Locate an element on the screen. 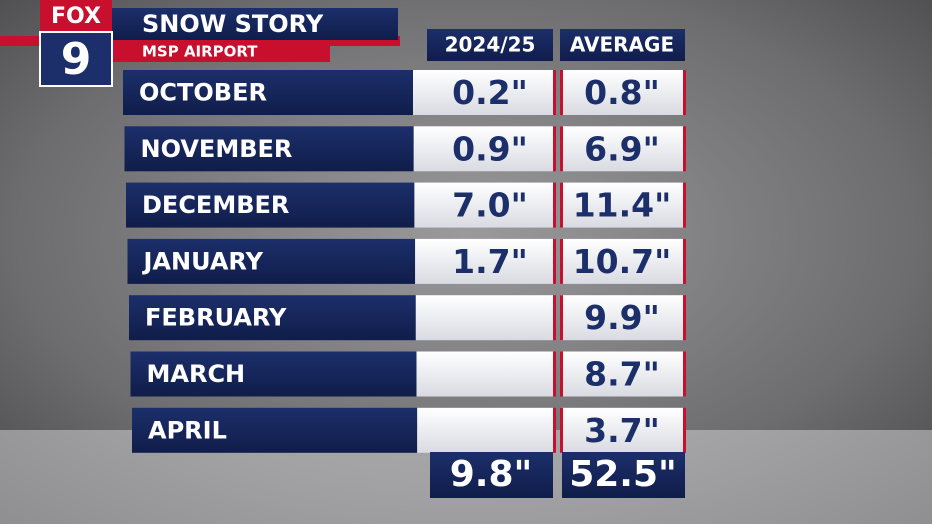  month-label: JANUARY is located at coordinates (203, 261).